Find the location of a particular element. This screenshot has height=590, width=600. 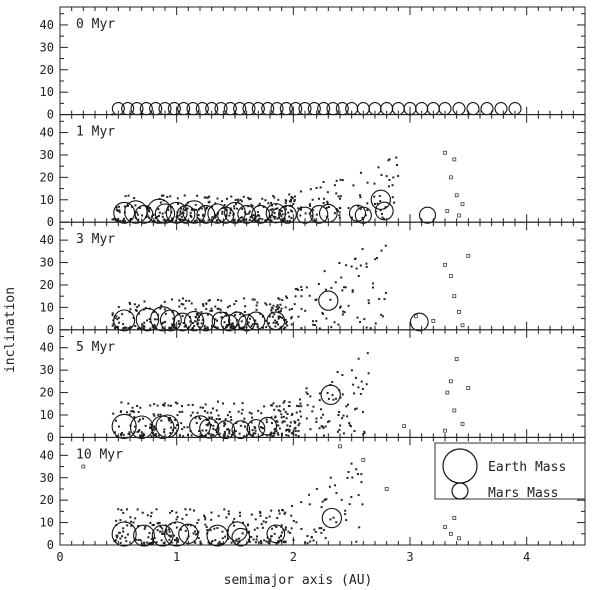

x-tick-label: 2 is located at coordinates (293, 557).